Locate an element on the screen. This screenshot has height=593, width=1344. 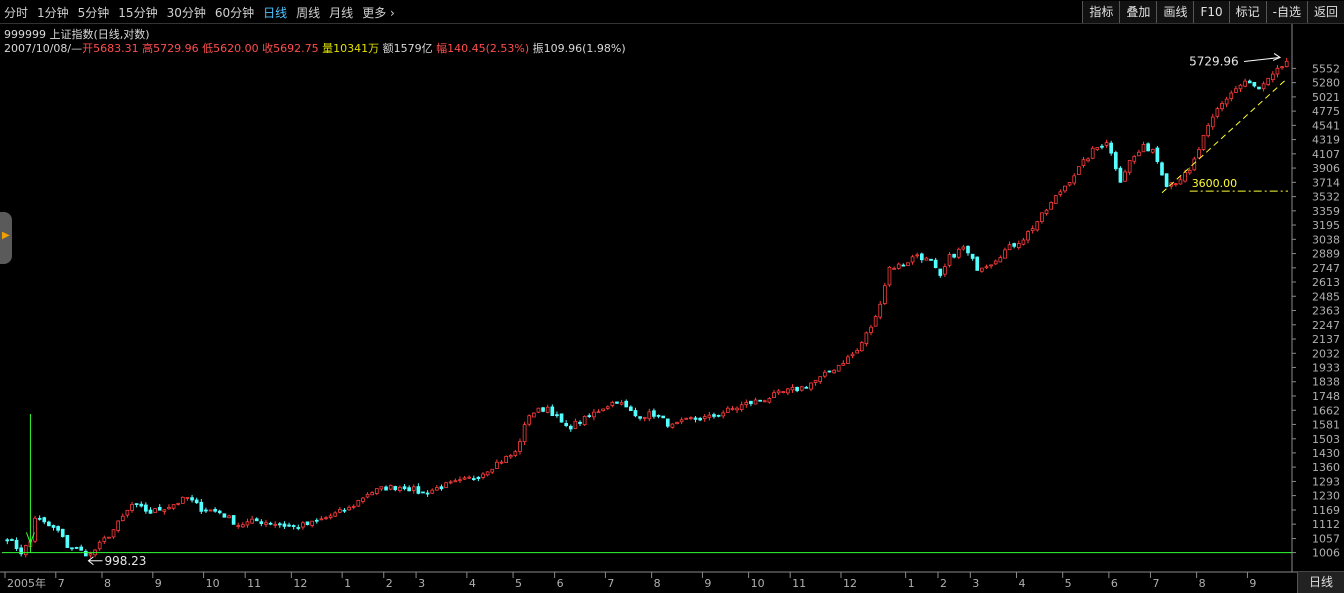
tab-period-daily: 日线 is located at coordinates (275, 12).